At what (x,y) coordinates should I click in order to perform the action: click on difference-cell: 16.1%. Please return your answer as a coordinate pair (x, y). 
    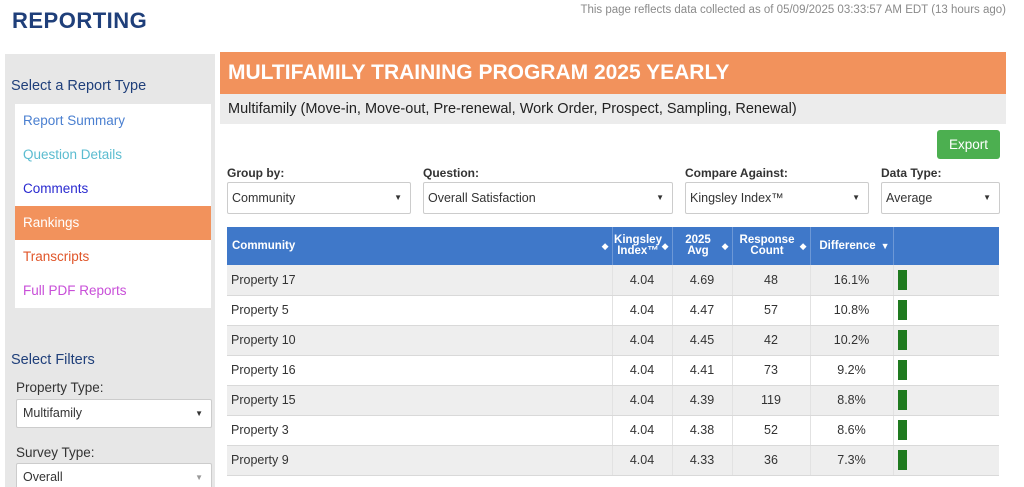
    Looking at the image, I should click on (852, 280).